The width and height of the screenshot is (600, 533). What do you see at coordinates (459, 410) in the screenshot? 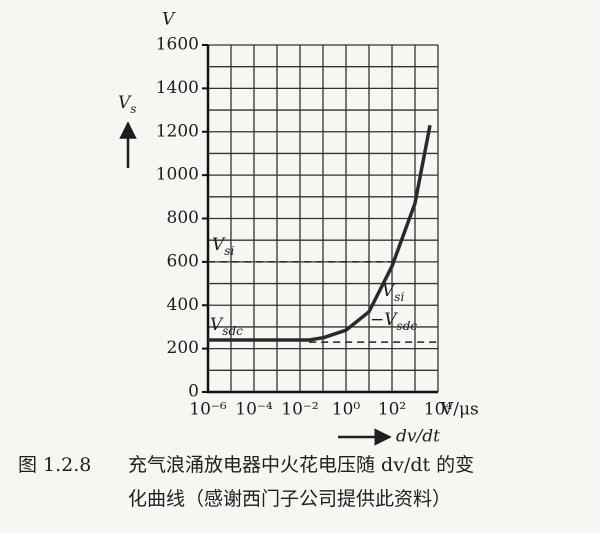
I see `x-unit-label: V/μs` at bounding box center [459, 410].